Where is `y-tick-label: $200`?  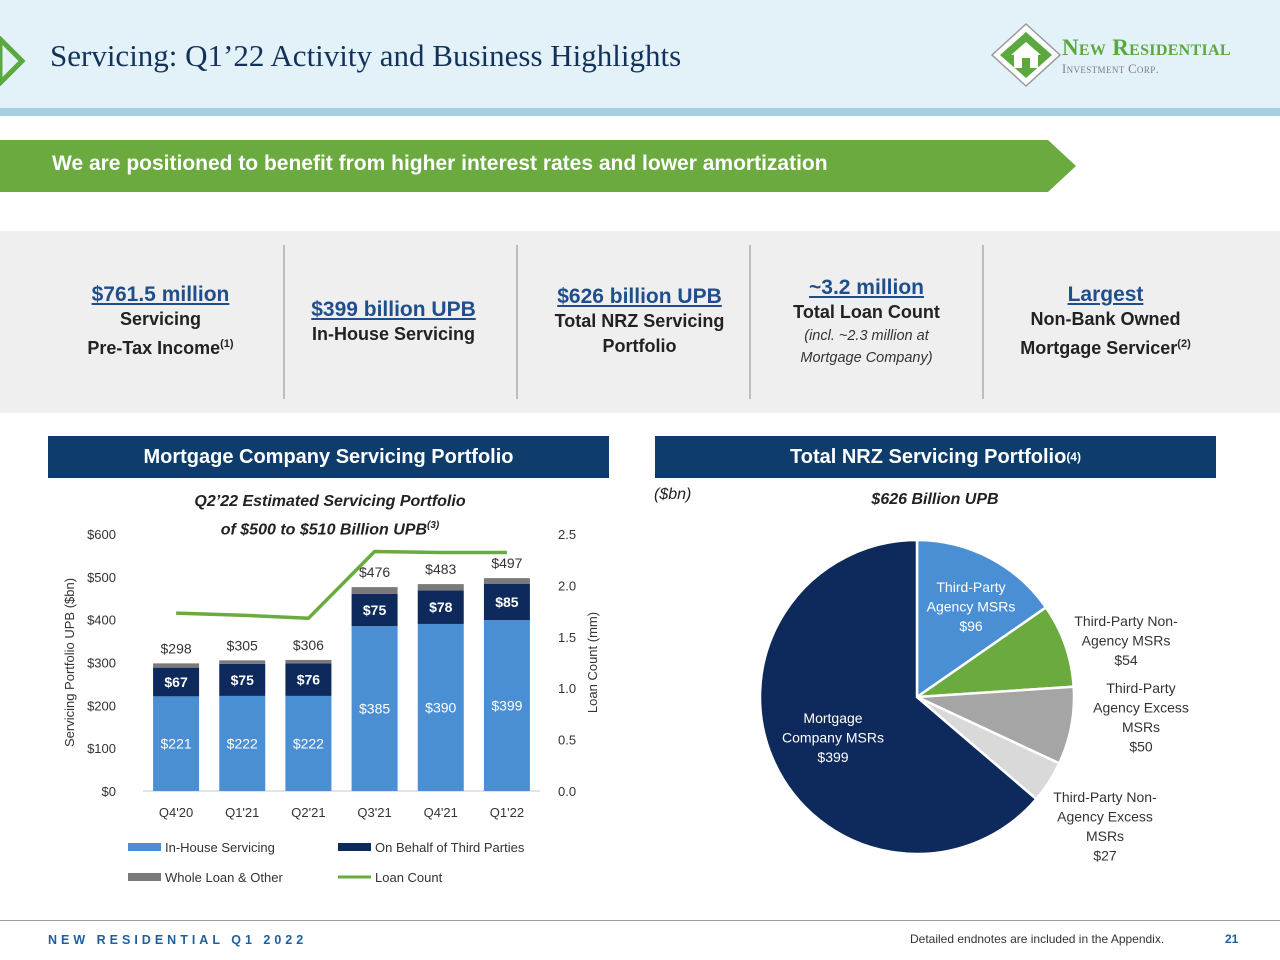 y-tick-label: $200 is located at coordinates (101, 705).